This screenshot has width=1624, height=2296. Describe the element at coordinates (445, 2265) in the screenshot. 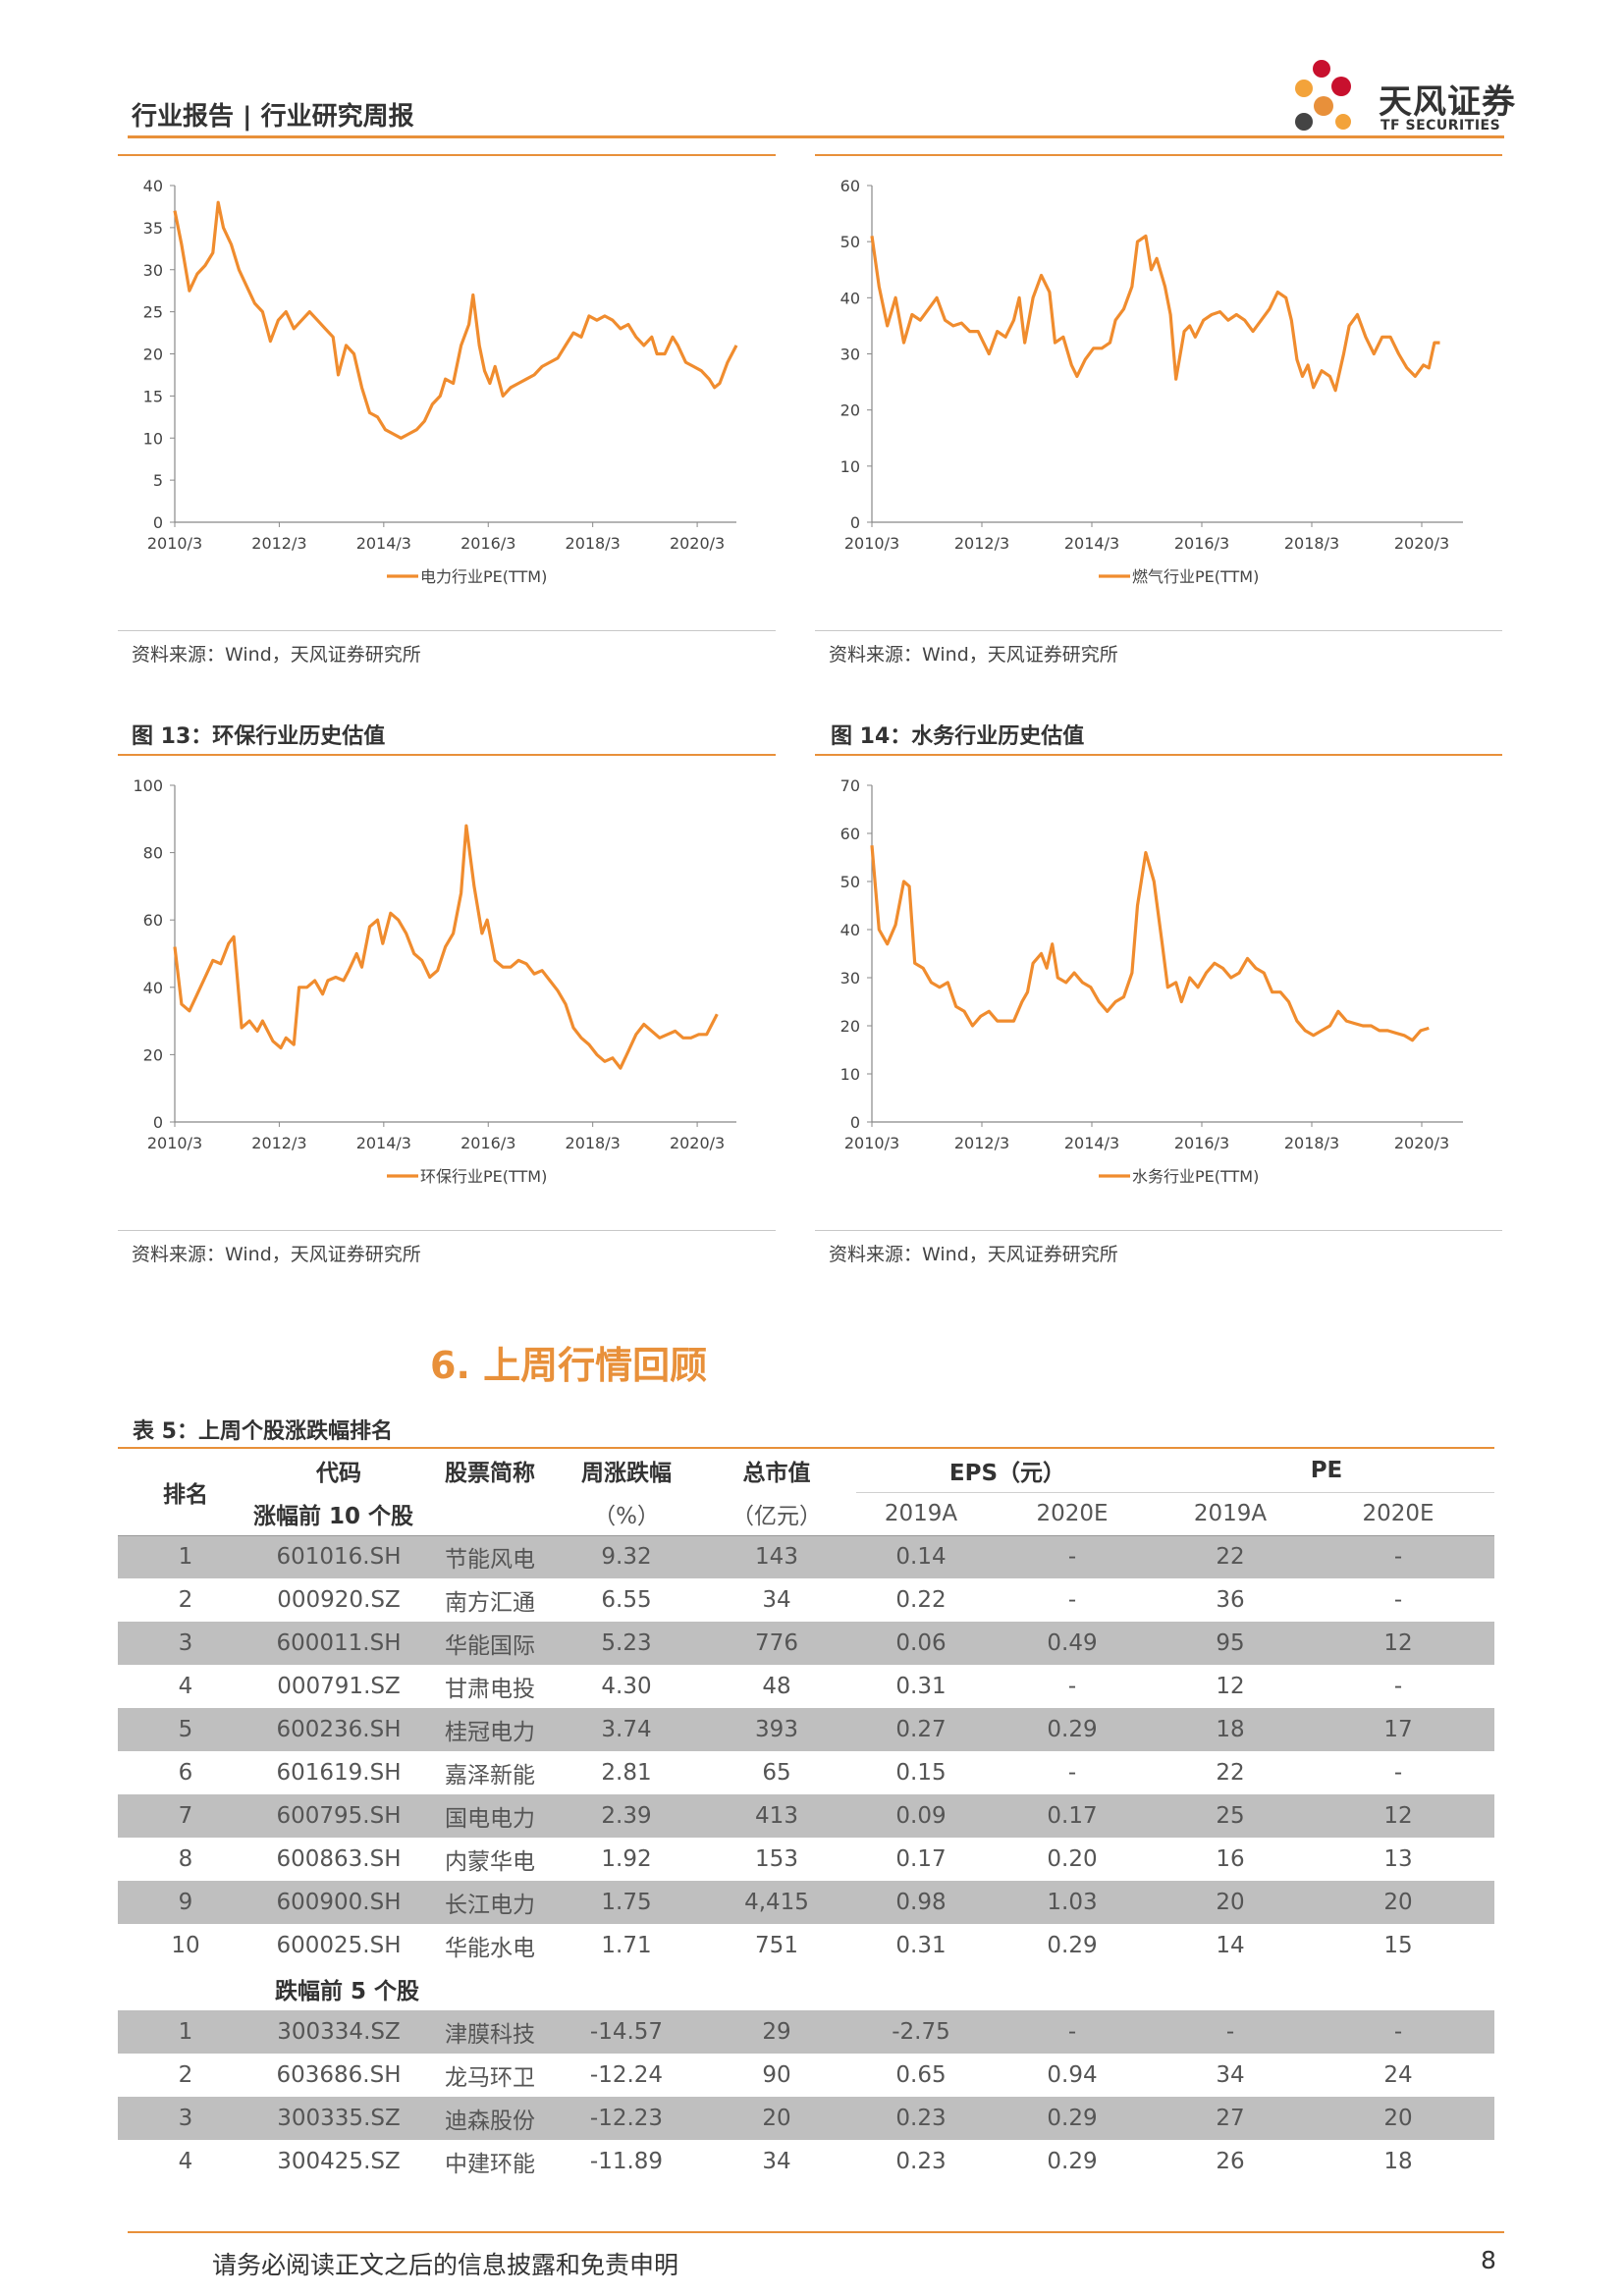

I see `footer-disclaimer: 请务必阅读正文之后的信息披露和免责申明` at that location.